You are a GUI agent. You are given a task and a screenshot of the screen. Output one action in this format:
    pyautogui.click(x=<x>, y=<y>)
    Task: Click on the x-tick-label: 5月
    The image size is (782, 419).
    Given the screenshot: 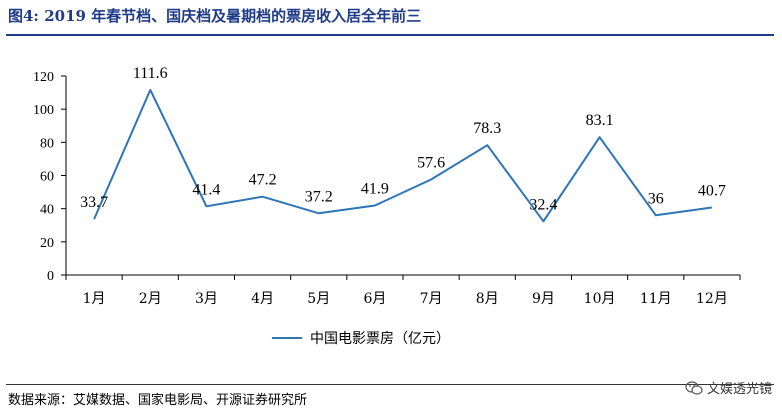 What is the action you would take?
    pyautogui.click(x=318, y=299)
    